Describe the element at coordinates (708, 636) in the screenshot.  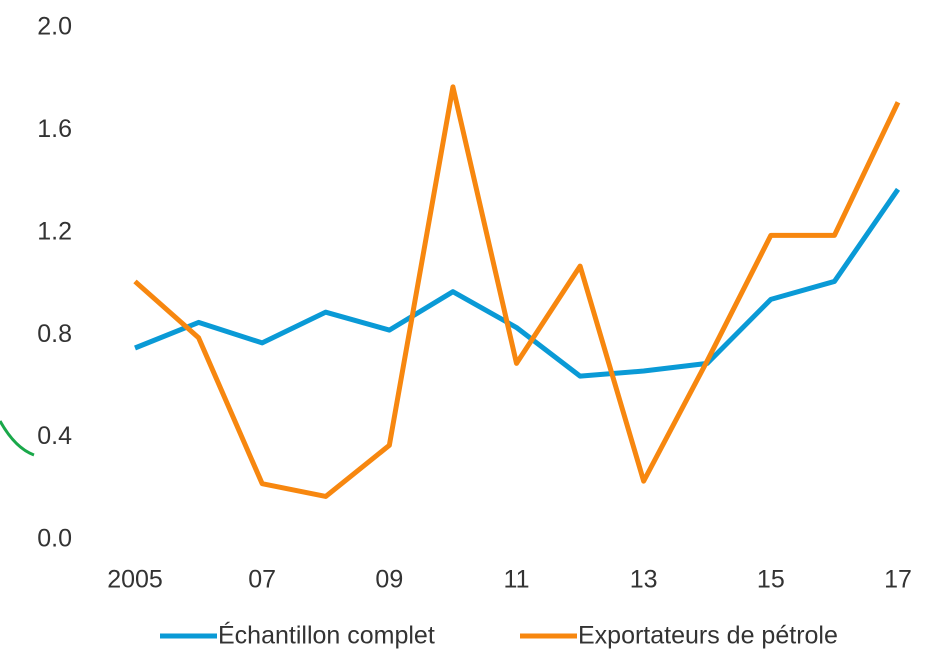
I see `legend-label: Exportateurs de pétrole` at that location.